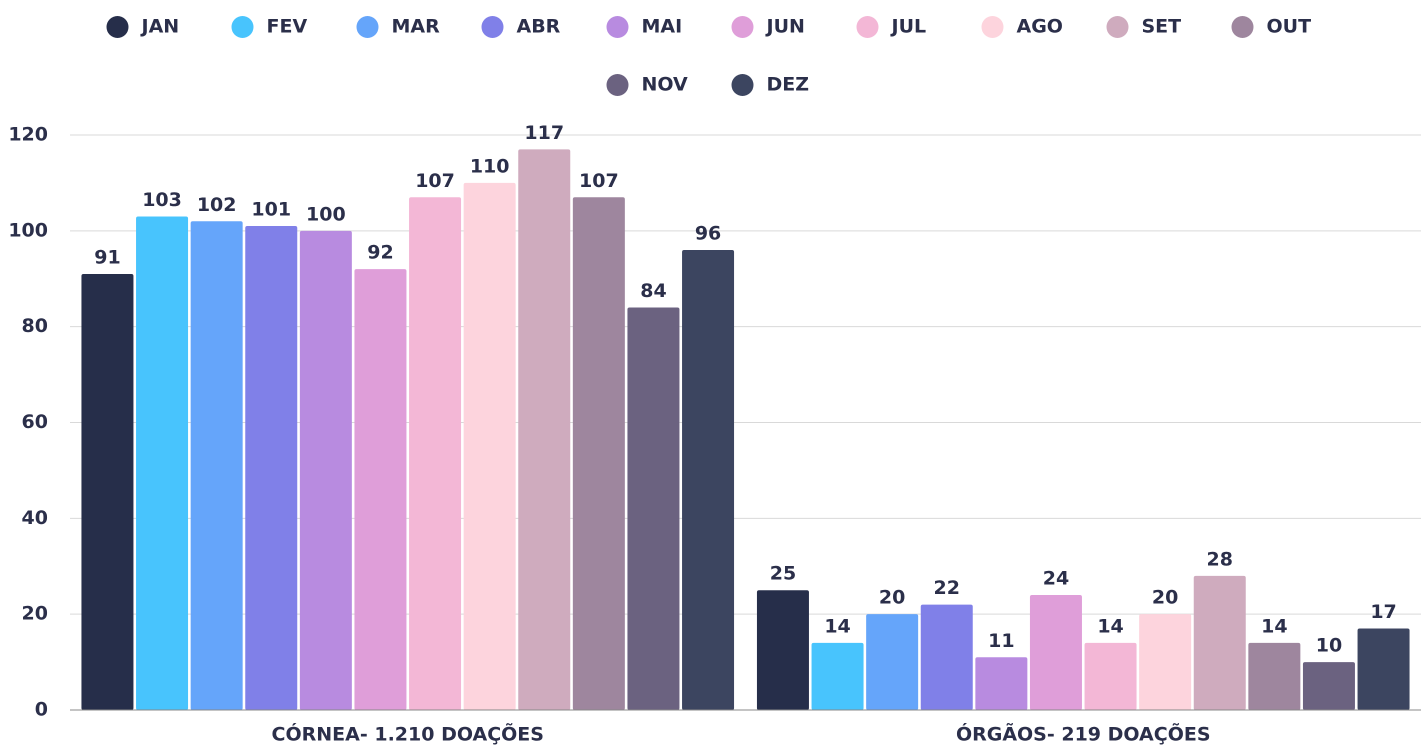  I want to click on value-label: 11, so click(1001, 641).